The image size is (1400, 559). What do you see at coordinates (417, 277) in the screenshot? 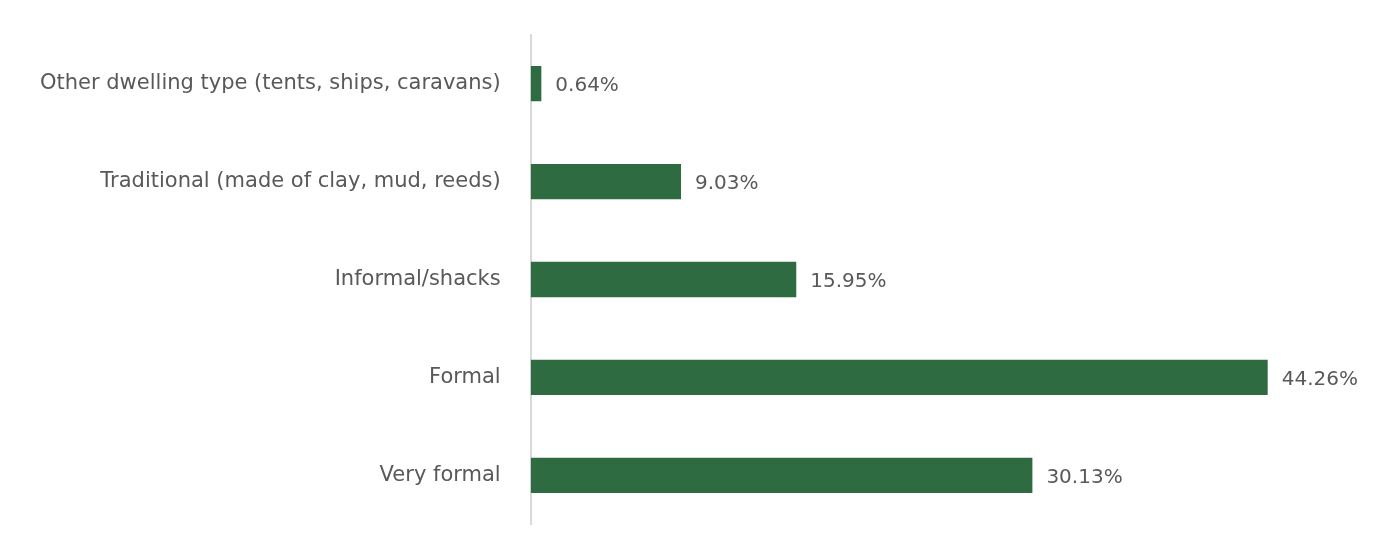
I see `y-tick-label: Informal/shacks` at bounding box center [417, 277].